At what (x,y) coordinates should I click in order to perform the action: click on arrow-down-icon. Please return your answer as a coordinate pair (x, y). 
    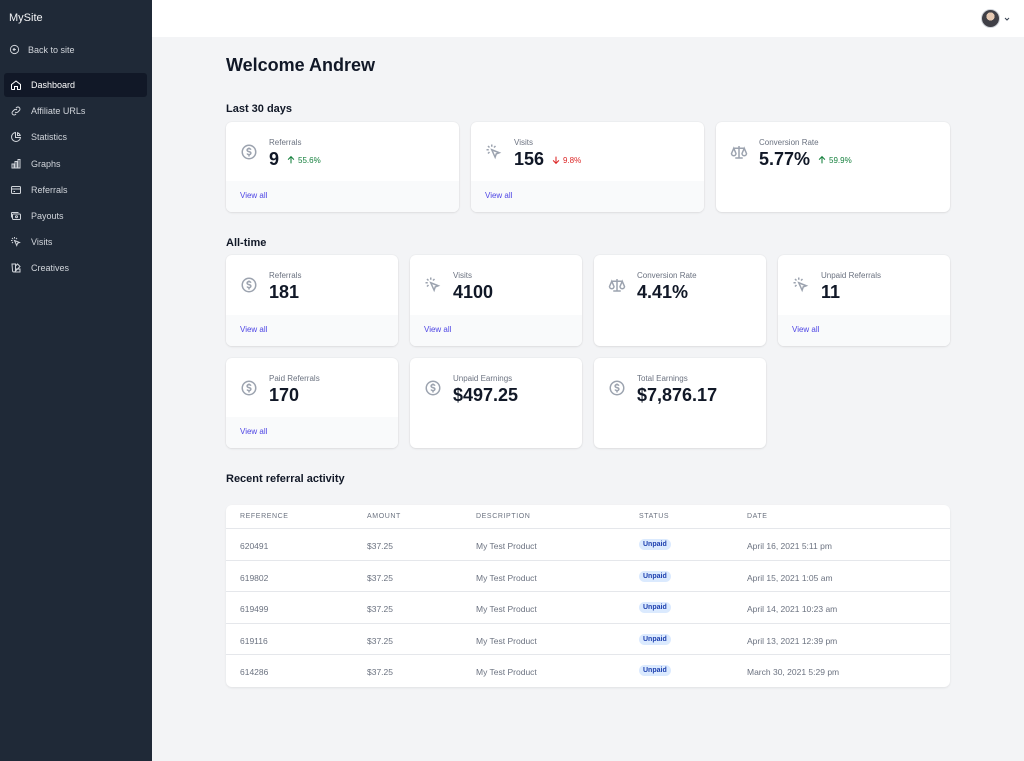
    Looking at the image, I should click on (556, 160).